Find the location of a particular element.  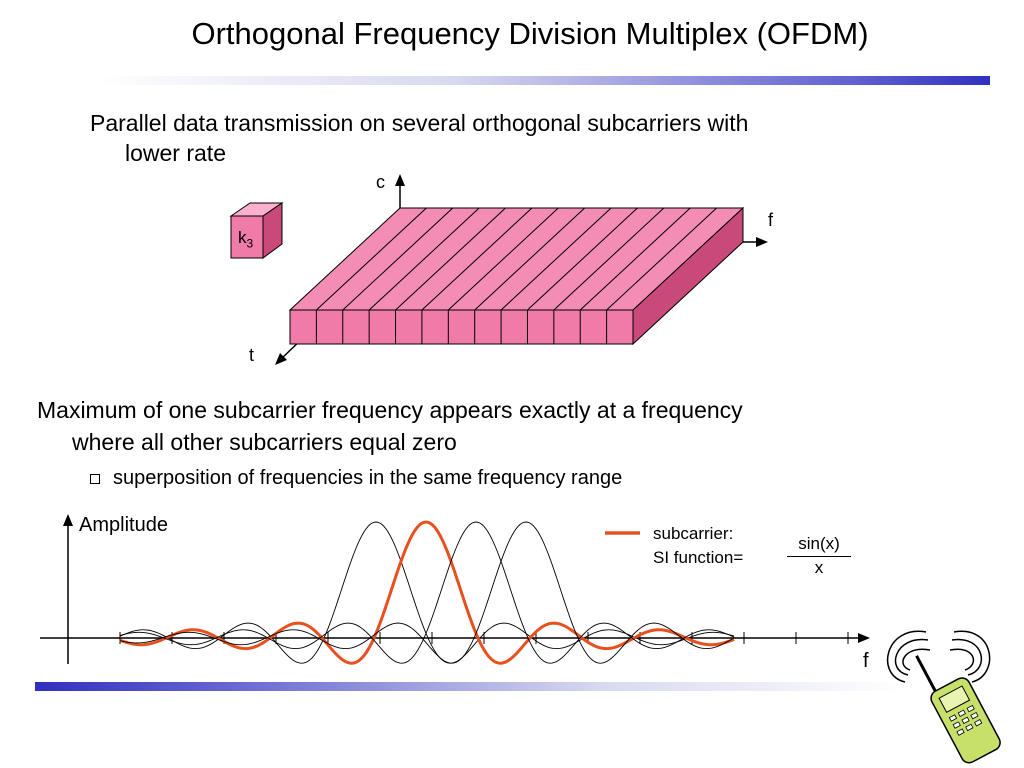

plot-x-label: f is located at coordinates (866, 661).